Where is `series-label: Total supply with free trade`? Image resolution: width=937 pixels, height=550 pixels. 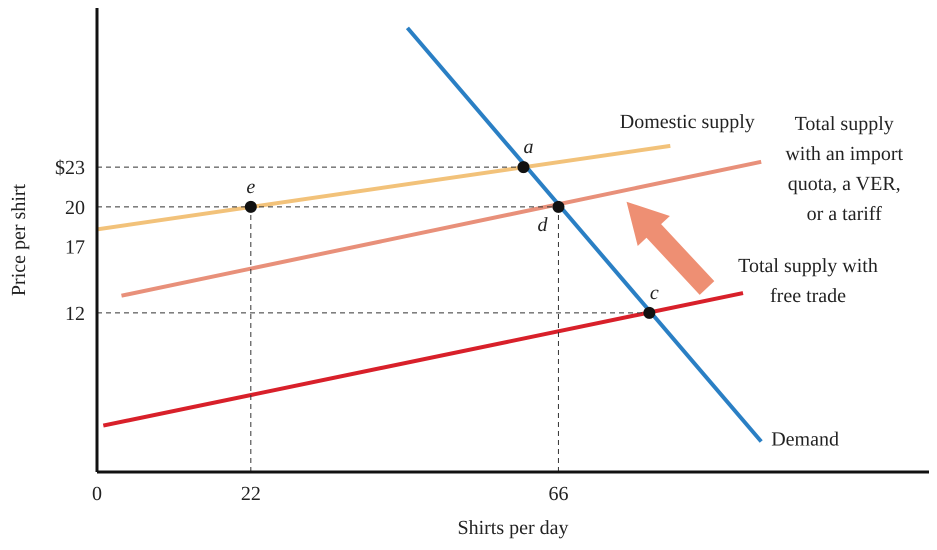
series-label: Total supply with free trade is located at coordinates (808, 281).